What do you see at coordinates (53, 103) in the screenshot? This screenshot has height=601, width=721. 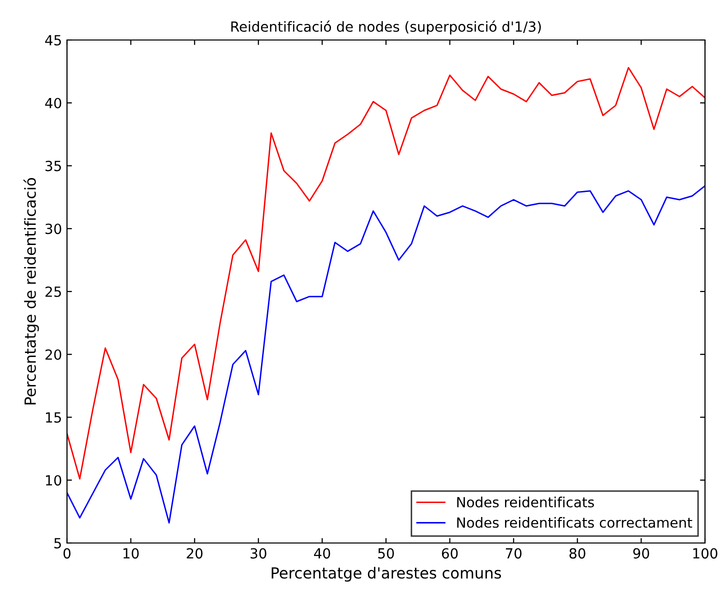 I see `y-tick-label: 40` at bounding box center [53, 103].